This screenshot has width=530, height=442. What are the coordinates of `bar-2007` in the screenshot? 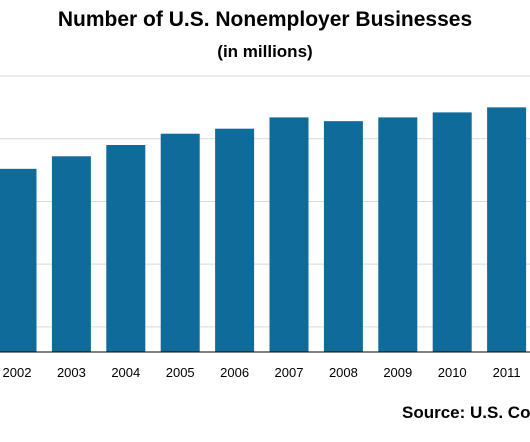 It's located at (289, 235).